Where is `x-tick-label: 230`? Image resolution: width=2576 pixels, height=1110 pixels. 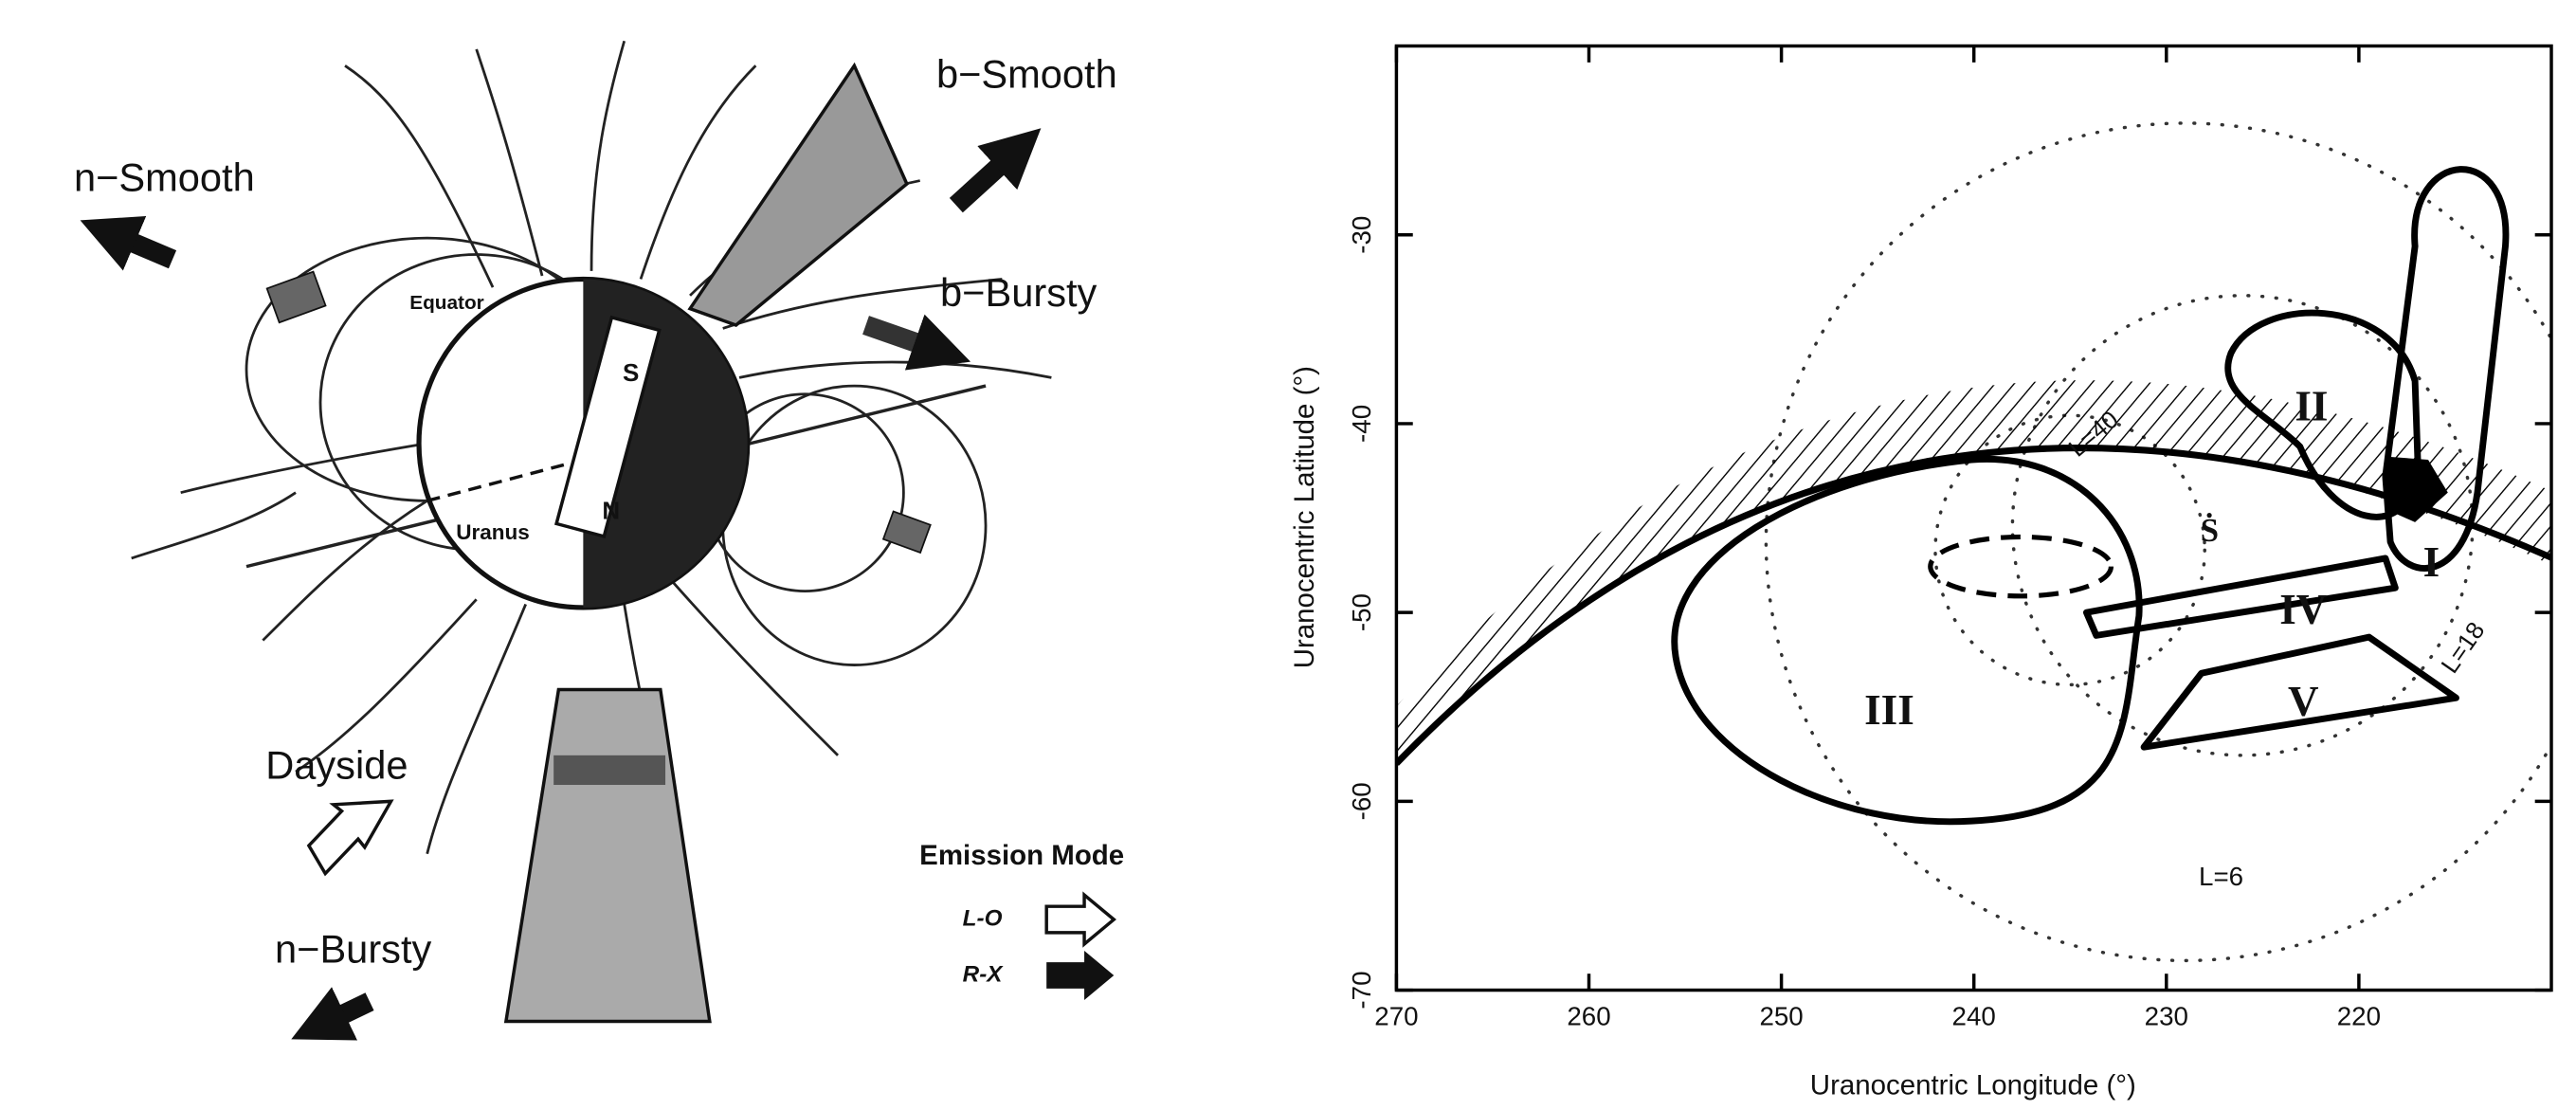
x-tick-label: 230 is located at coordinates (2166, 1016).